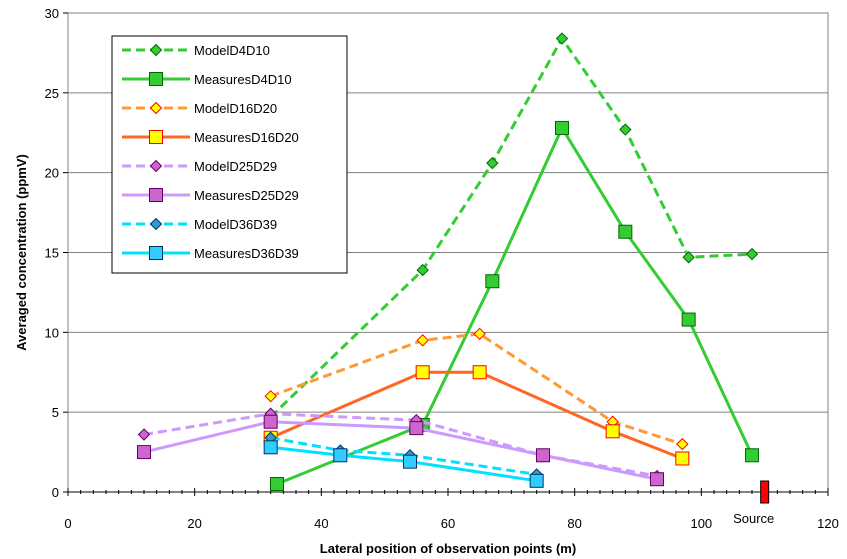 The image size is (847, 559). Describe the element at coordinates (235, 166) in the screenshot. I see `legend-label-ModelD25D29: ModelD25D29` at that location.